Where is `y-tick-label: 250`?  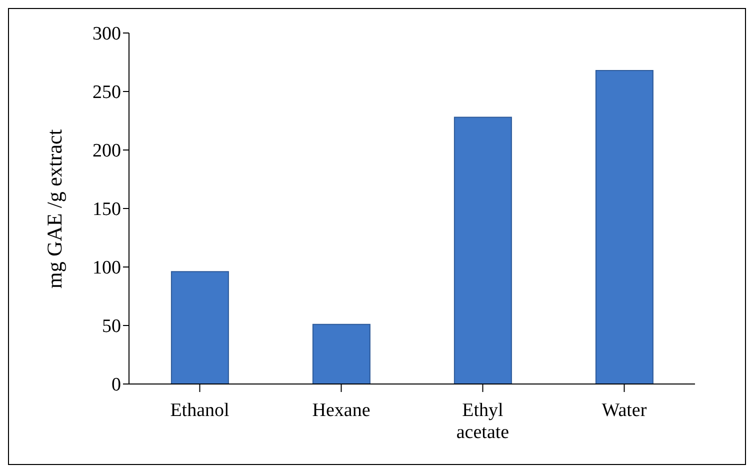
y-tick-label: 250 is located at coordinates (106, 93).